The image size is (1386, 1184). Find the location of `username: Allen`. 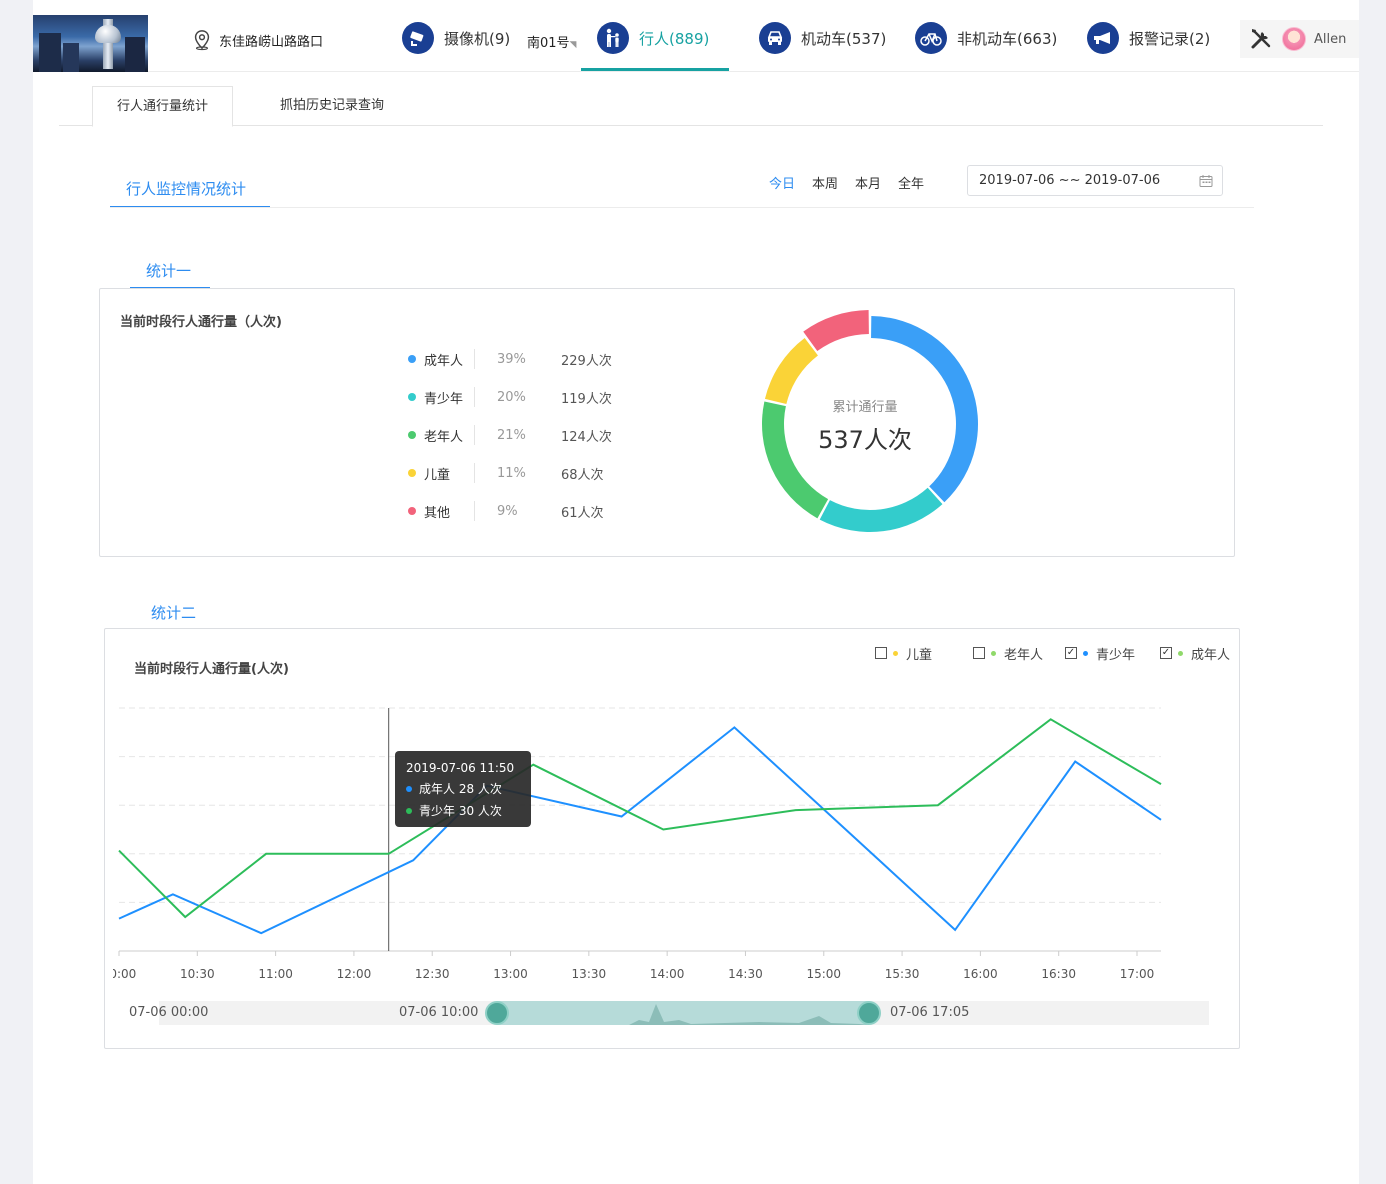

username: Allen is located at coordinates (1330, 39).